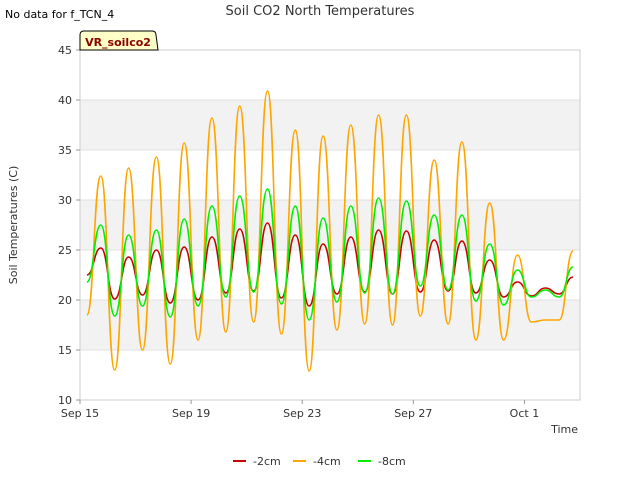  I want to click on legend: -2cm -4cm -8cm, so click(319, 461).